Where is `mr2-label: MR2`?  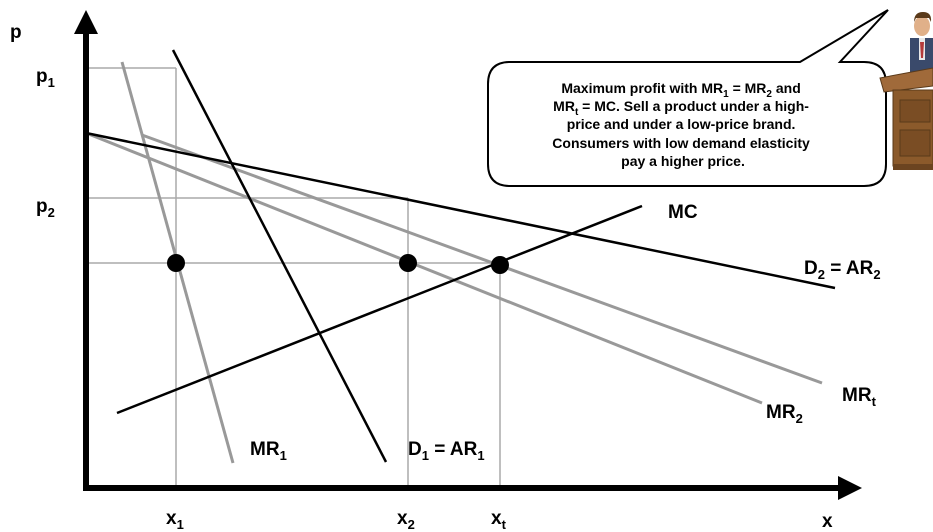 mr2-label: MR2 is located at coordinates (784, 414).